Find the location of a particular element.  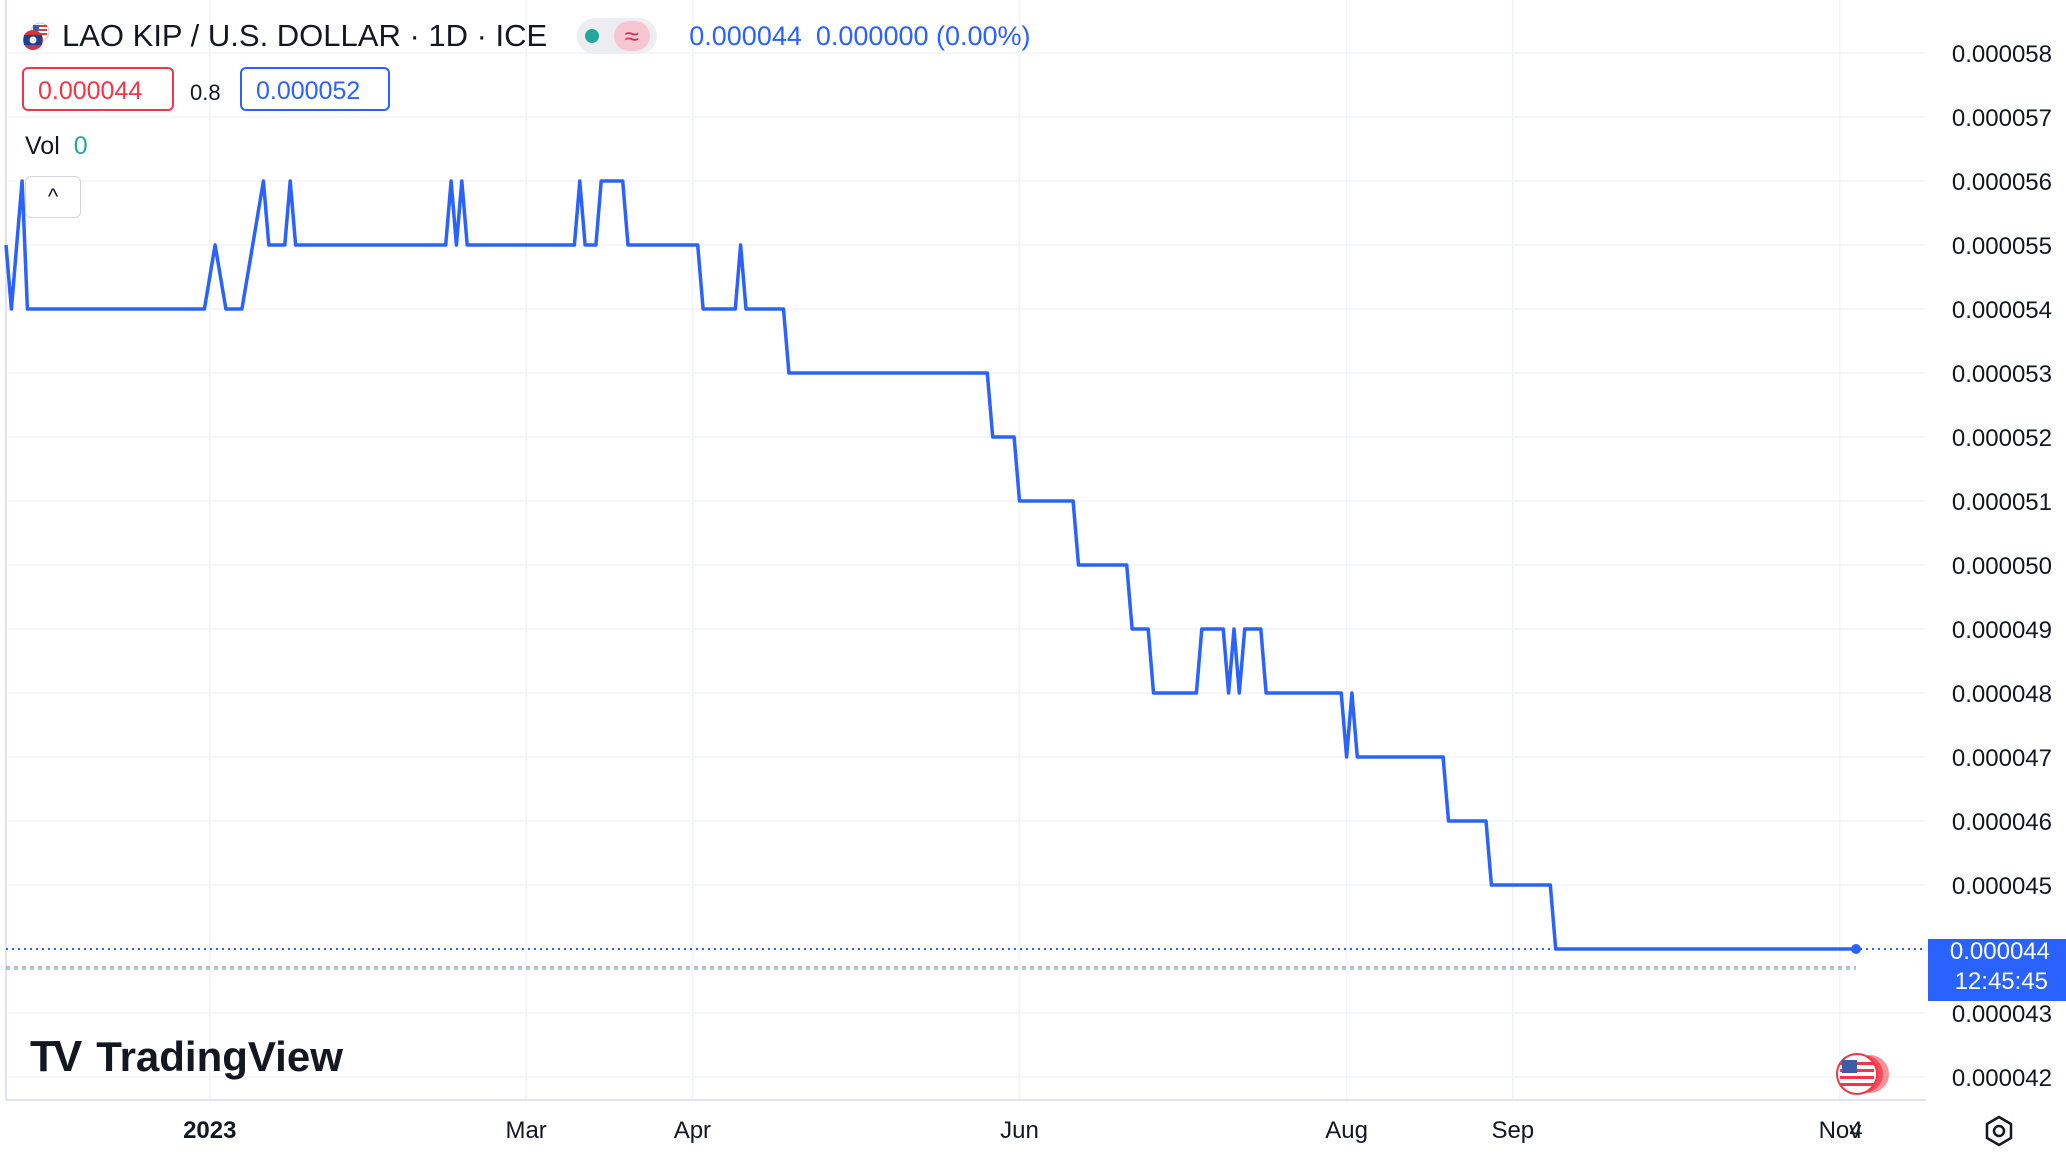

time-tick-label: Sep is located at coordinates (1512, 1130).